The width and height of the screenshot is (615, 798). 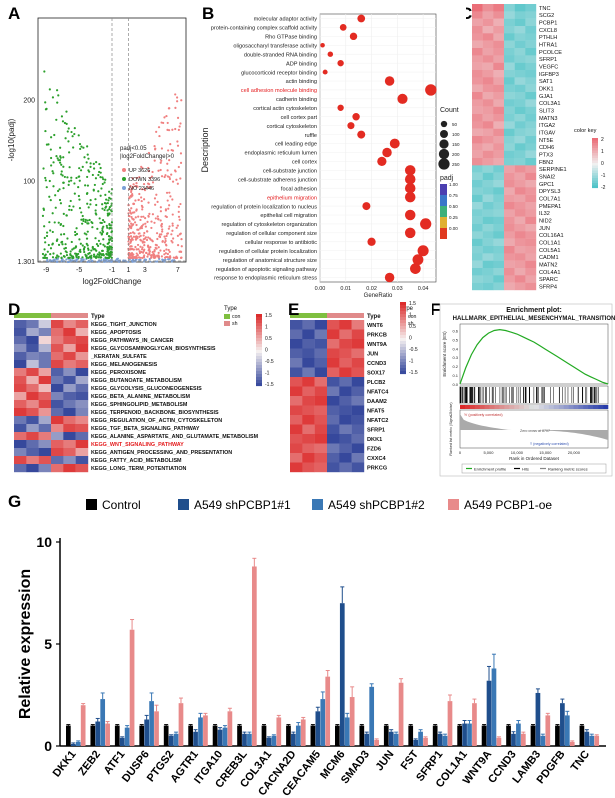 I want to click on category-label: cell cortex part, so click(x=299, y=118).